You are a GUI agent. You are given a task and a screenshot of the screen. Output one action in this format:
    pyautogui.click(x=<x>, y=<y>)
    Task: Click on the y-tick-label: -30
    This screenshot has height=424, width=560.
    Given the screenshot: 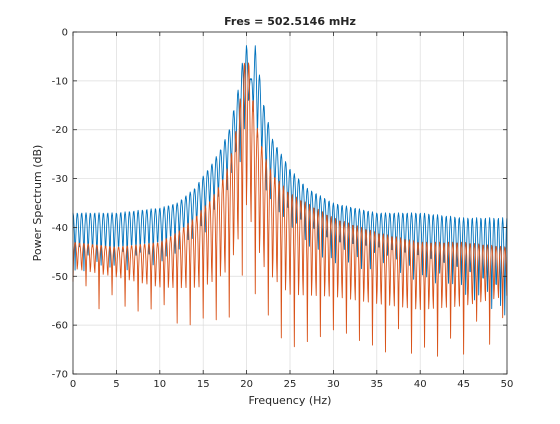 What is the action you would take?
    pyautogui.click(x=60, y=179)
    